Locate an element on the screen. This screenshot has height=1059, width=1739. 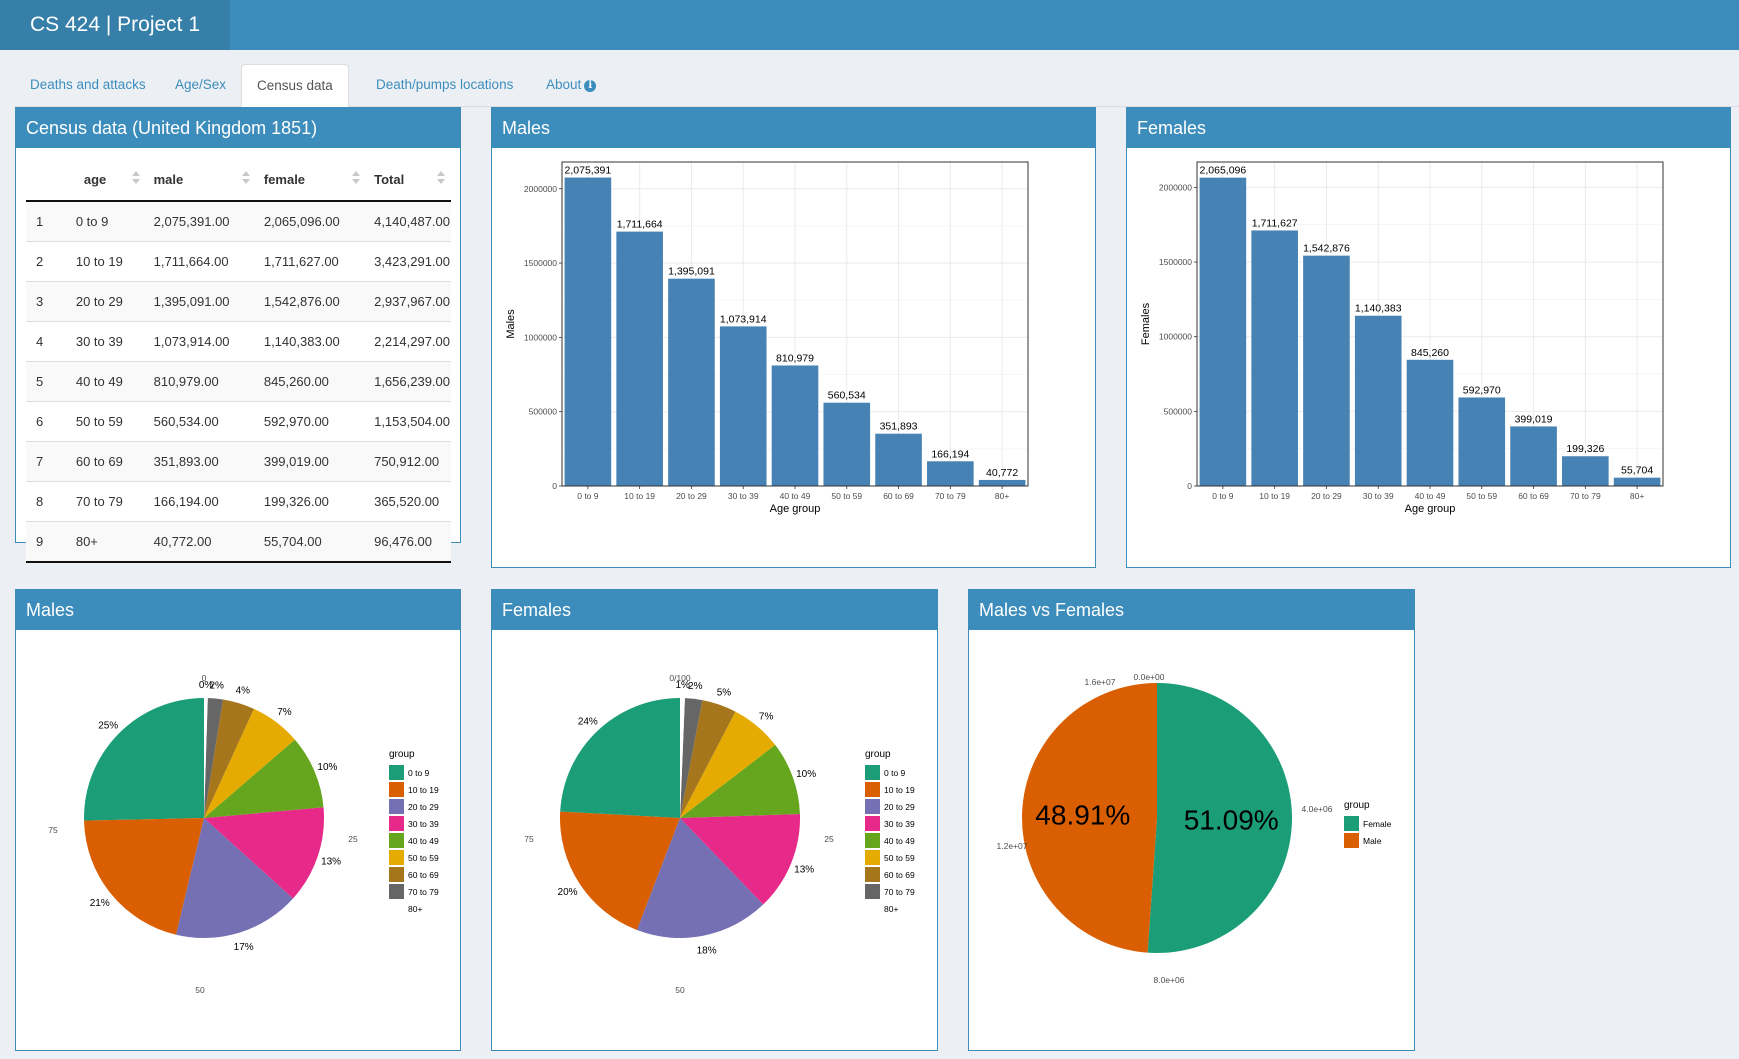
x-tick-label: 10 to 19 is located at coordinates (639, 496).